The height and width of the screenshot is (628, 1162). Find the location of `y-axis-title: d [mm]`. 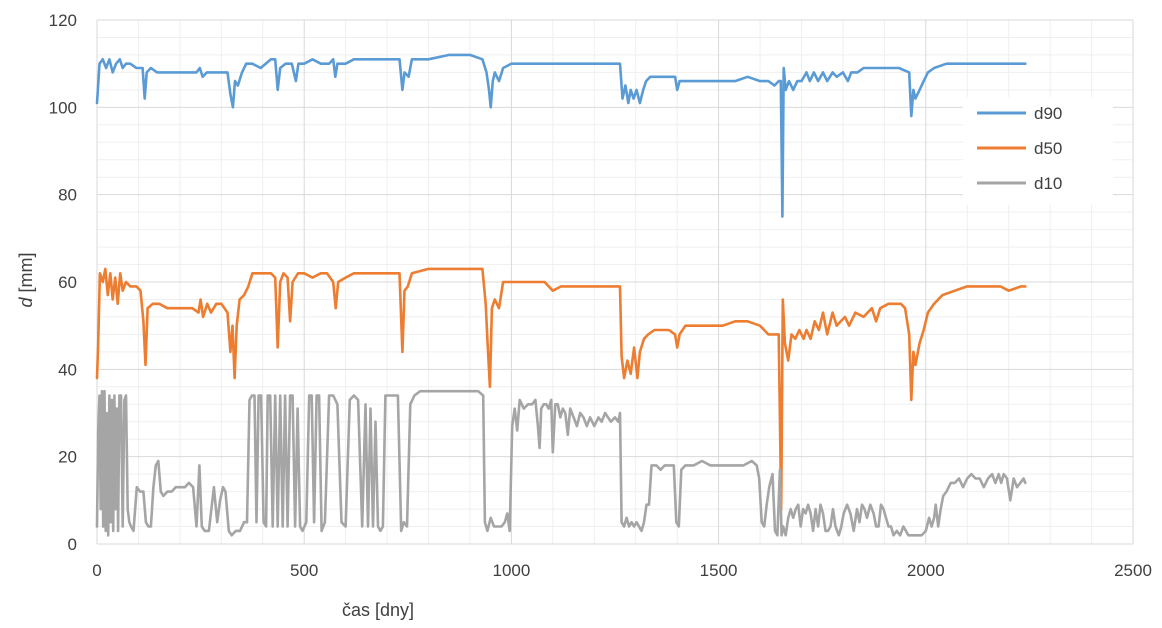

y-axis-title: d [mm] is located at coordinates (26, 279).